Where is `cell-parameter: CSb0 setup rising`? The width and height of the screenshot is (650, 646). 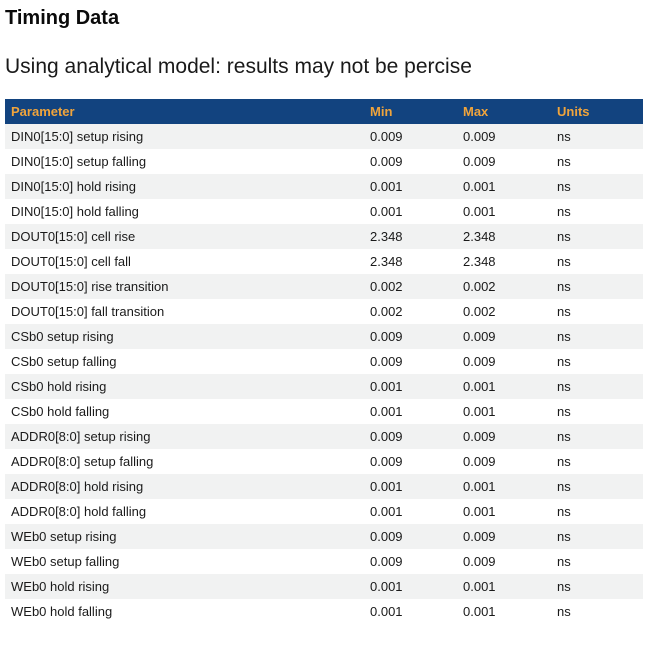 cell-parameter: CSb0 setup rising is located at coordinates (62, 336).